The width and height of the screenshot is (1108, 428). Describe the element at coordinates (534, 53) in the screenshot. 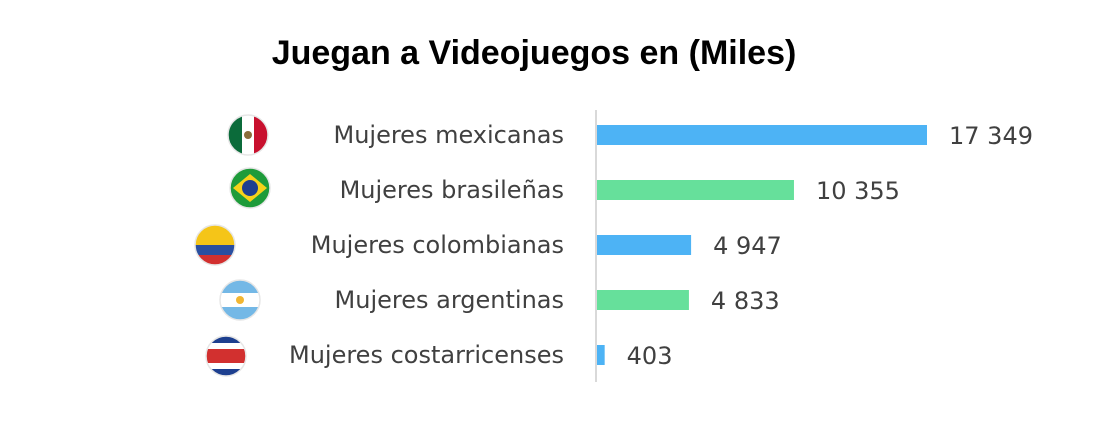

I see `chart-title: Juegan a Videojuegos en (Miles)` at that location.